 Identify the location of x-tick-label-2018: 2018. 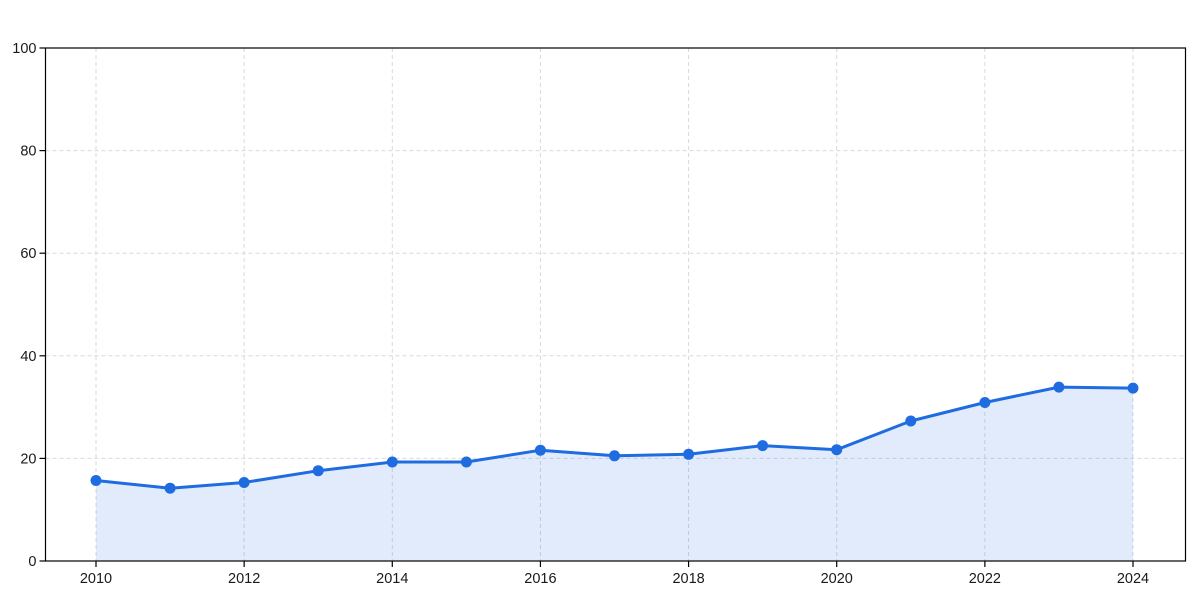
(688, 579).